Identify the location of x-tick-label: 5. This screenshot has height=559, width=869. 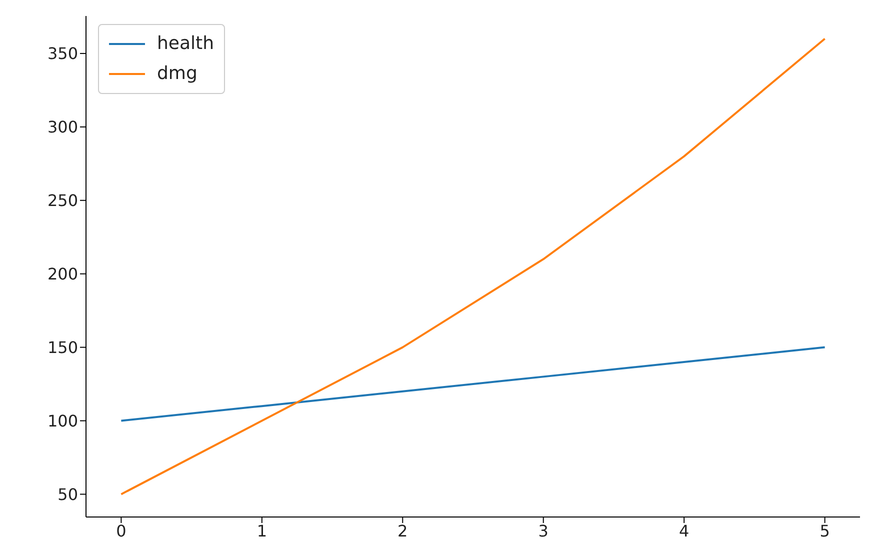
(825, 530).